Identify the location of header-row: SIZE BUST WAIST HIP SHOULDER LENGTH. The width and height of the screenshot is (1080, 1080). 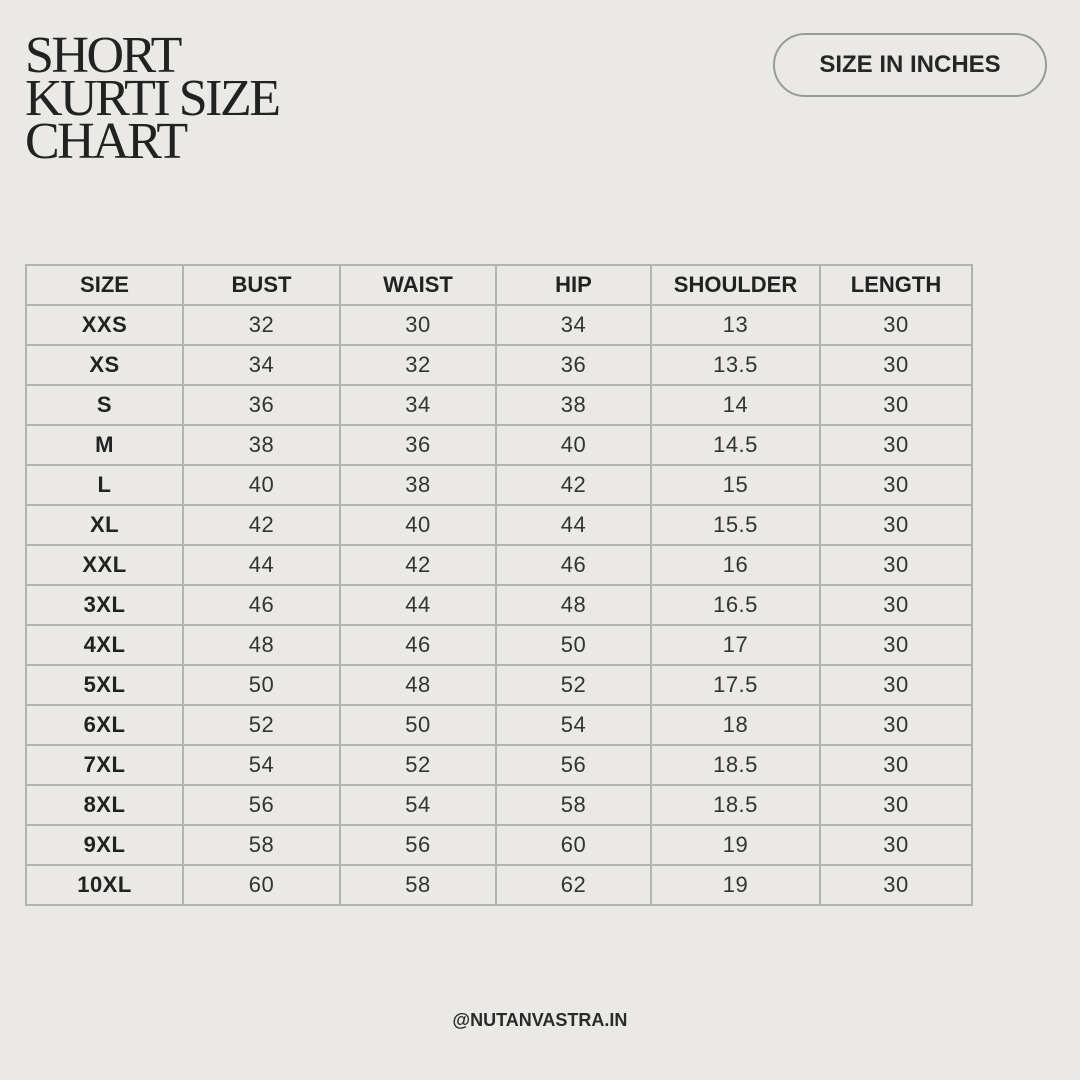
(499, 285).